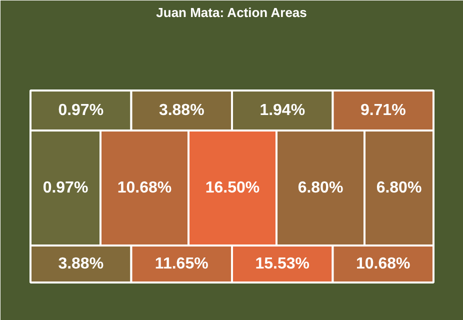 The width and height of the screenshot is (463, 320). I want to click on data-label: 15.53%, so click(282, 264).